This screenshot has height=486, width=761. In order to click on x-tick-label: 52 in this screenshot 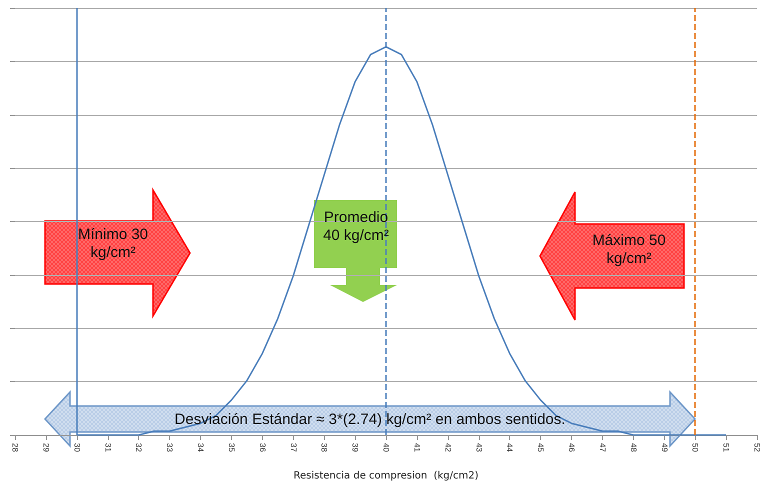, I will do `click(756, 447)`.